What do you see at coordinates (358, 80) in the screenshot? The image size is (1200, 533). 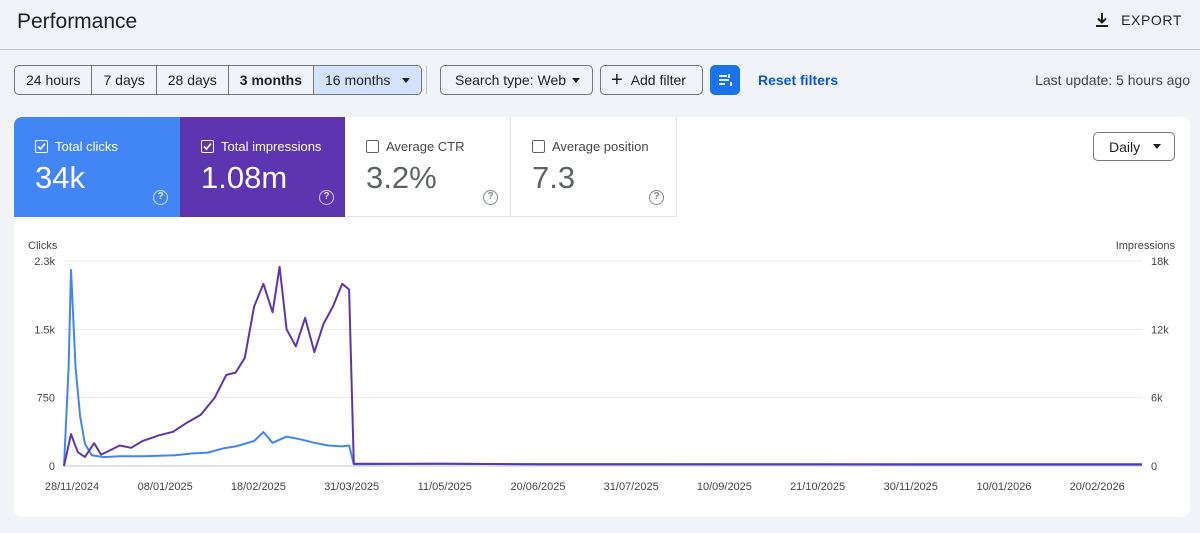 I see `range-16-months-label: 16 months` at bounding box center [358, 80].